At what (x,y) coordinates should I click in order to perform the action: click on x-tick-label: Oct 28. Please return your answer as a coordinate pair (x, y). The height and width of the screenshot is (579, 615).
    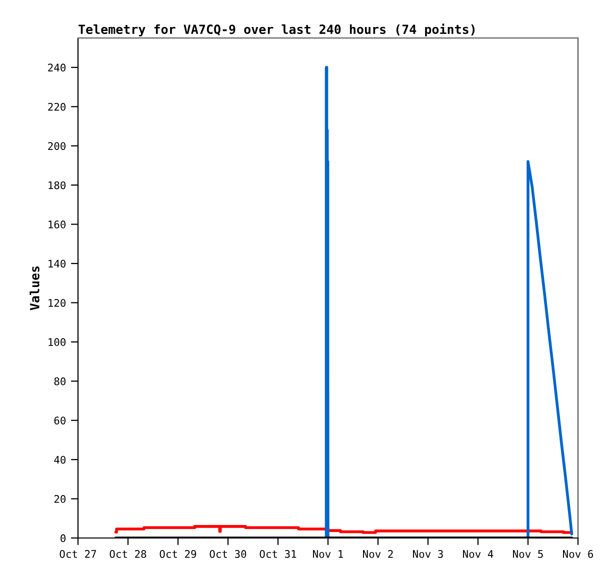
    Looking at the image, I should click on (128, 554).